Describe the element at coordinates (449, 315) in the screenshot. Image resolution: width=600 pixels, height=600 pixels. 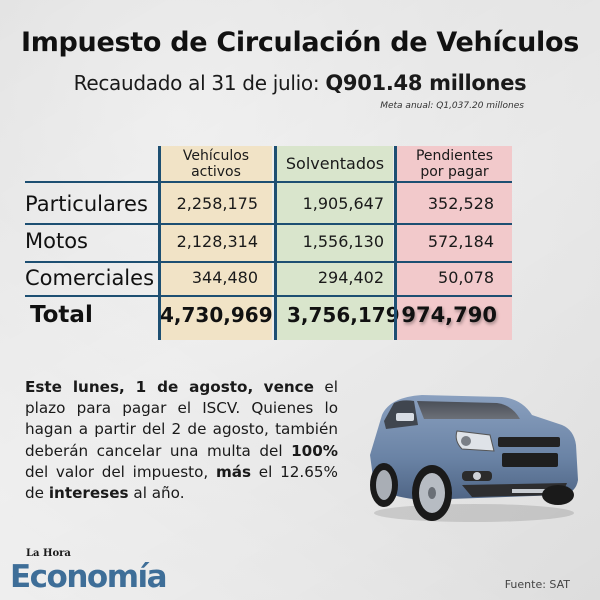
I see `total-cell-pending: 974,790` at that location.